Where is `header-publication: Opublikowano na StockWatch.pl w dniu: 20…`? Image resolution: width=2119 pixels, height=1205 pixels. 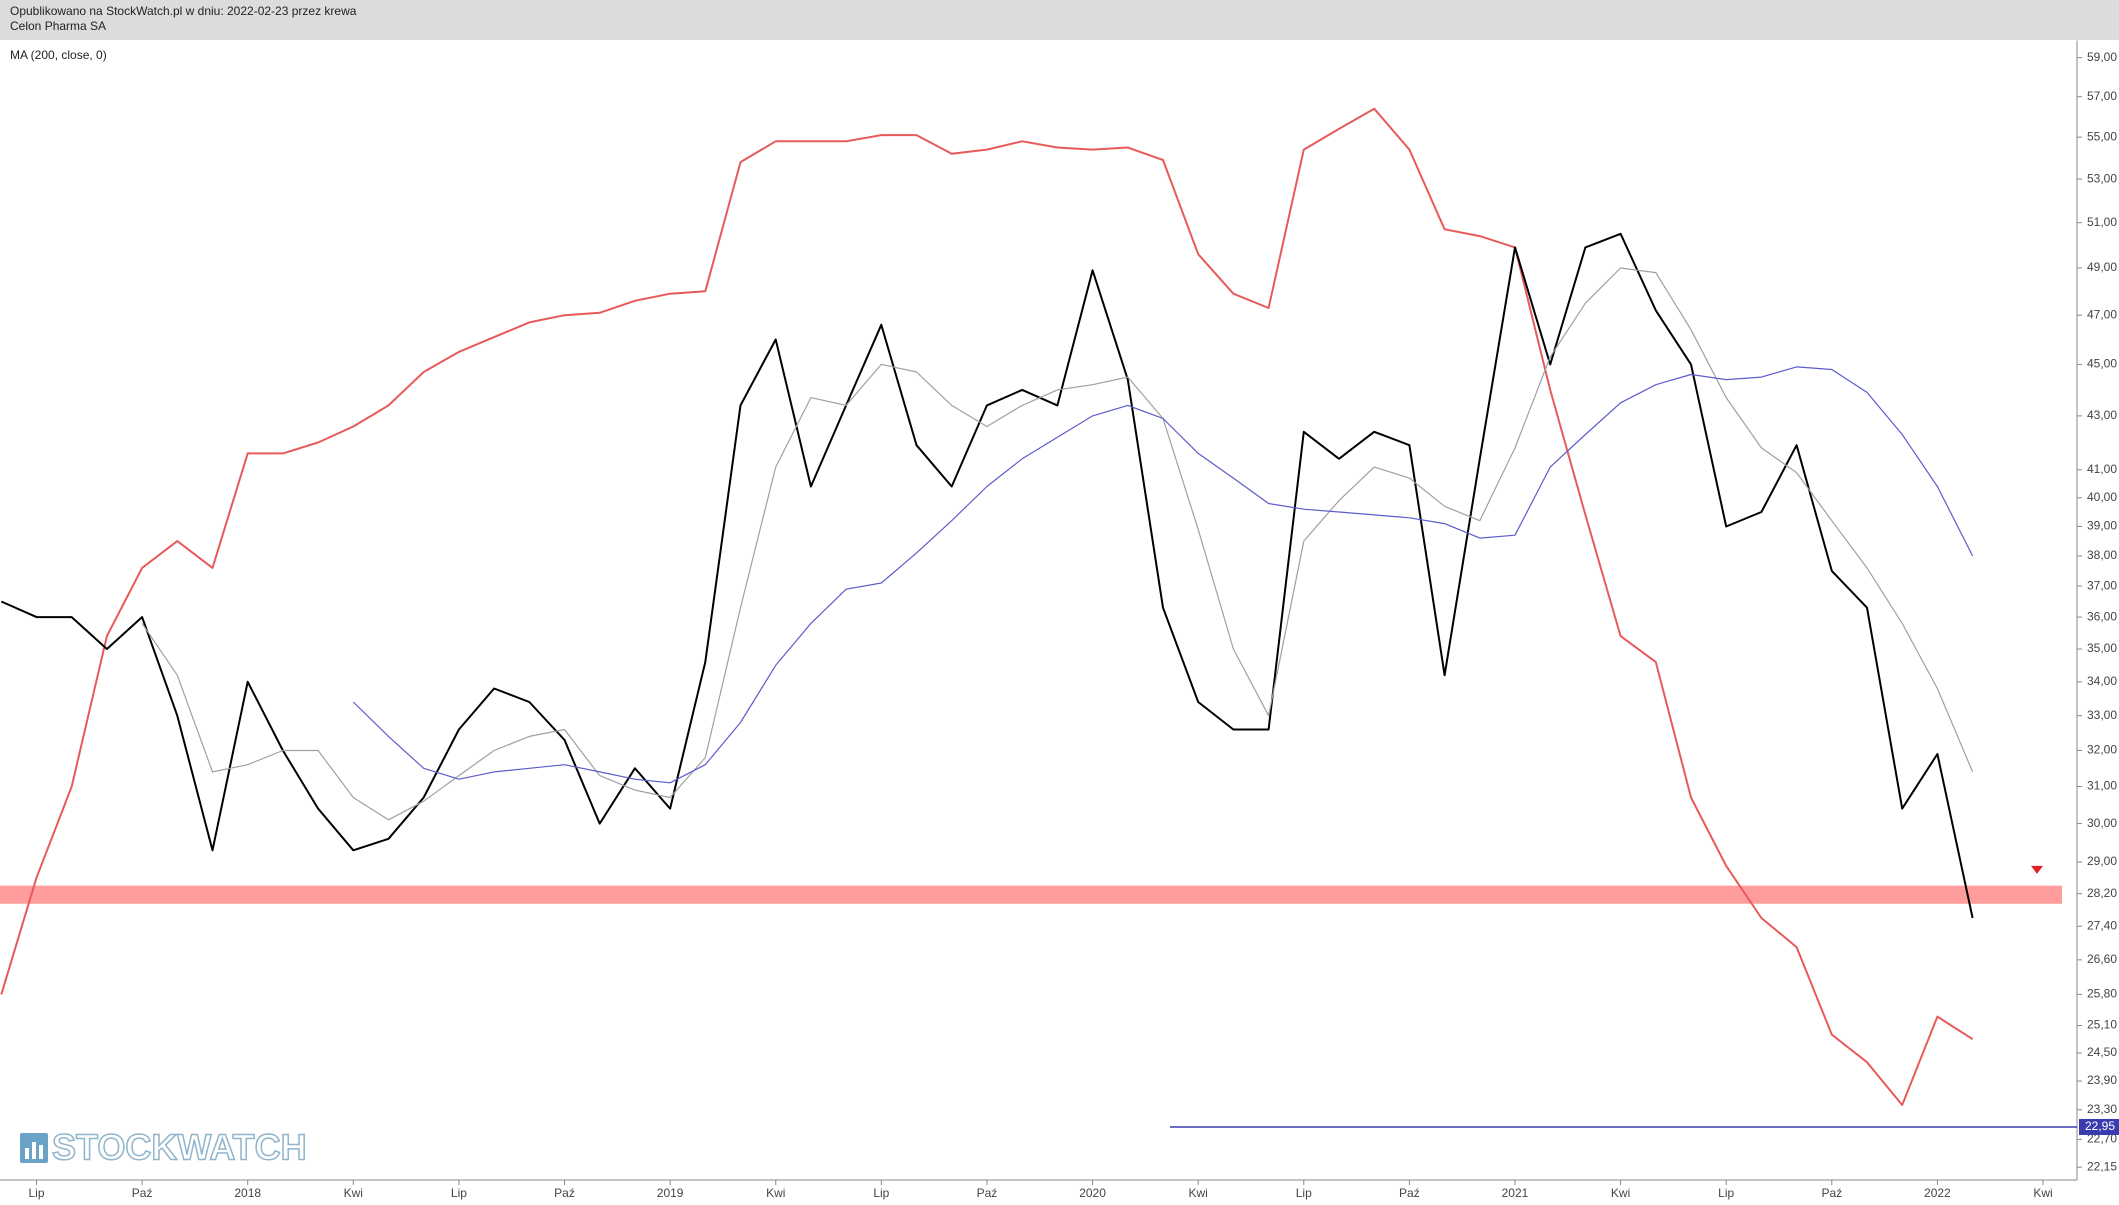 header-publication: Opublikowano na StockWatch.pl w dniu: 20… is located at coordinates (183, 11).